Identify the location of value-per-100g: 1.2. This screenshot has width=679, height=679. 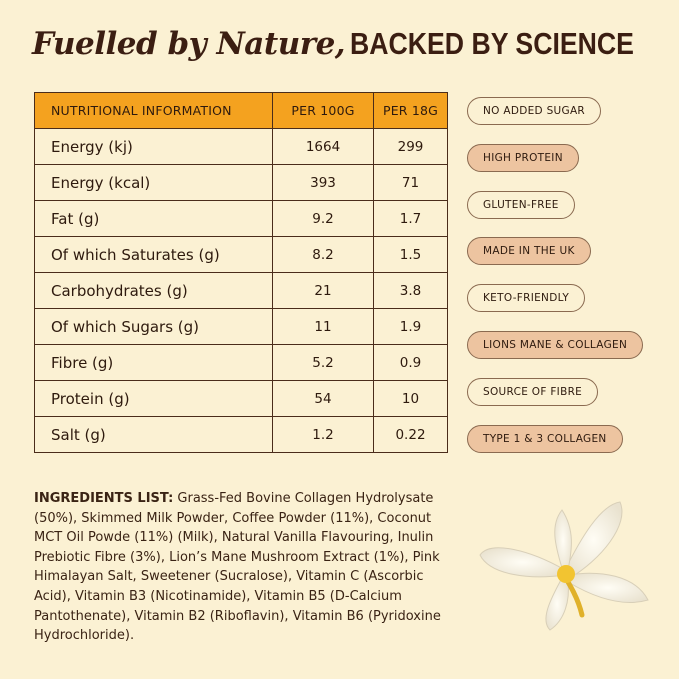
(323, 434).